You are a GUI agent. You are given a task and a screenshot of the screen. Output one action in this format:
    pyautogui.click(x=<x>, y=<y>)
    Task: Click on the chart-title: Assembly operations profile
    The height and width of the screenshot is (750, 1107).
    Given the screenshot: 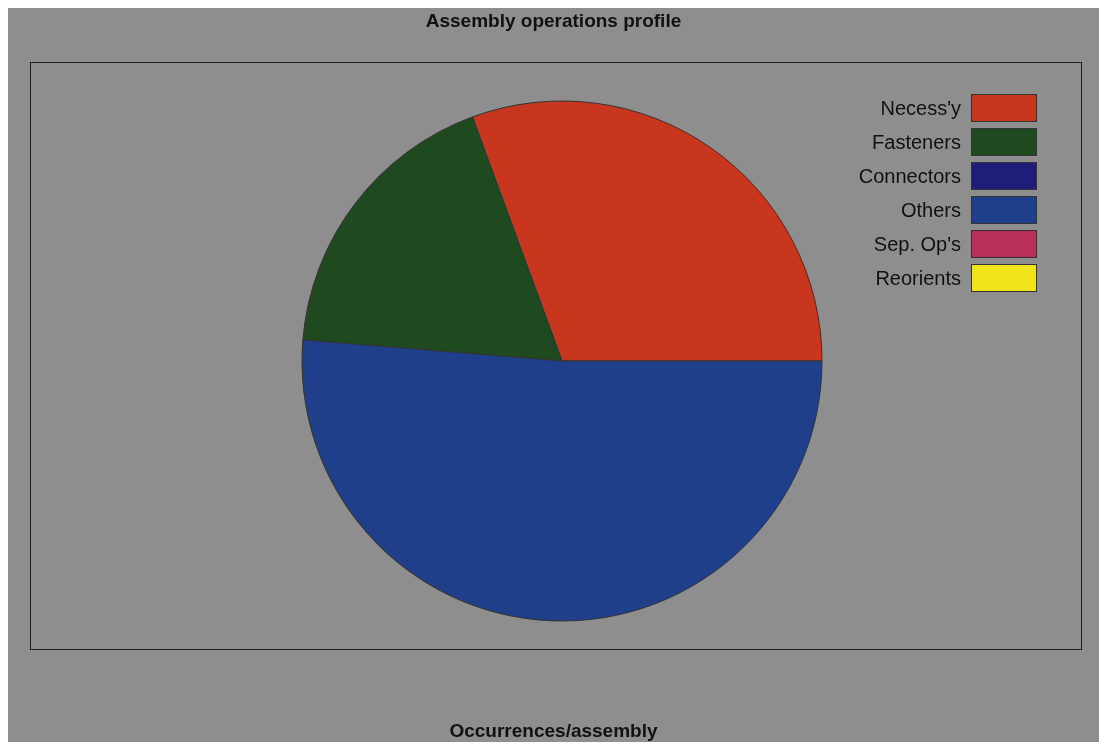 What is the action you would take?
    pyautogui.click(x=553, y=21)
    